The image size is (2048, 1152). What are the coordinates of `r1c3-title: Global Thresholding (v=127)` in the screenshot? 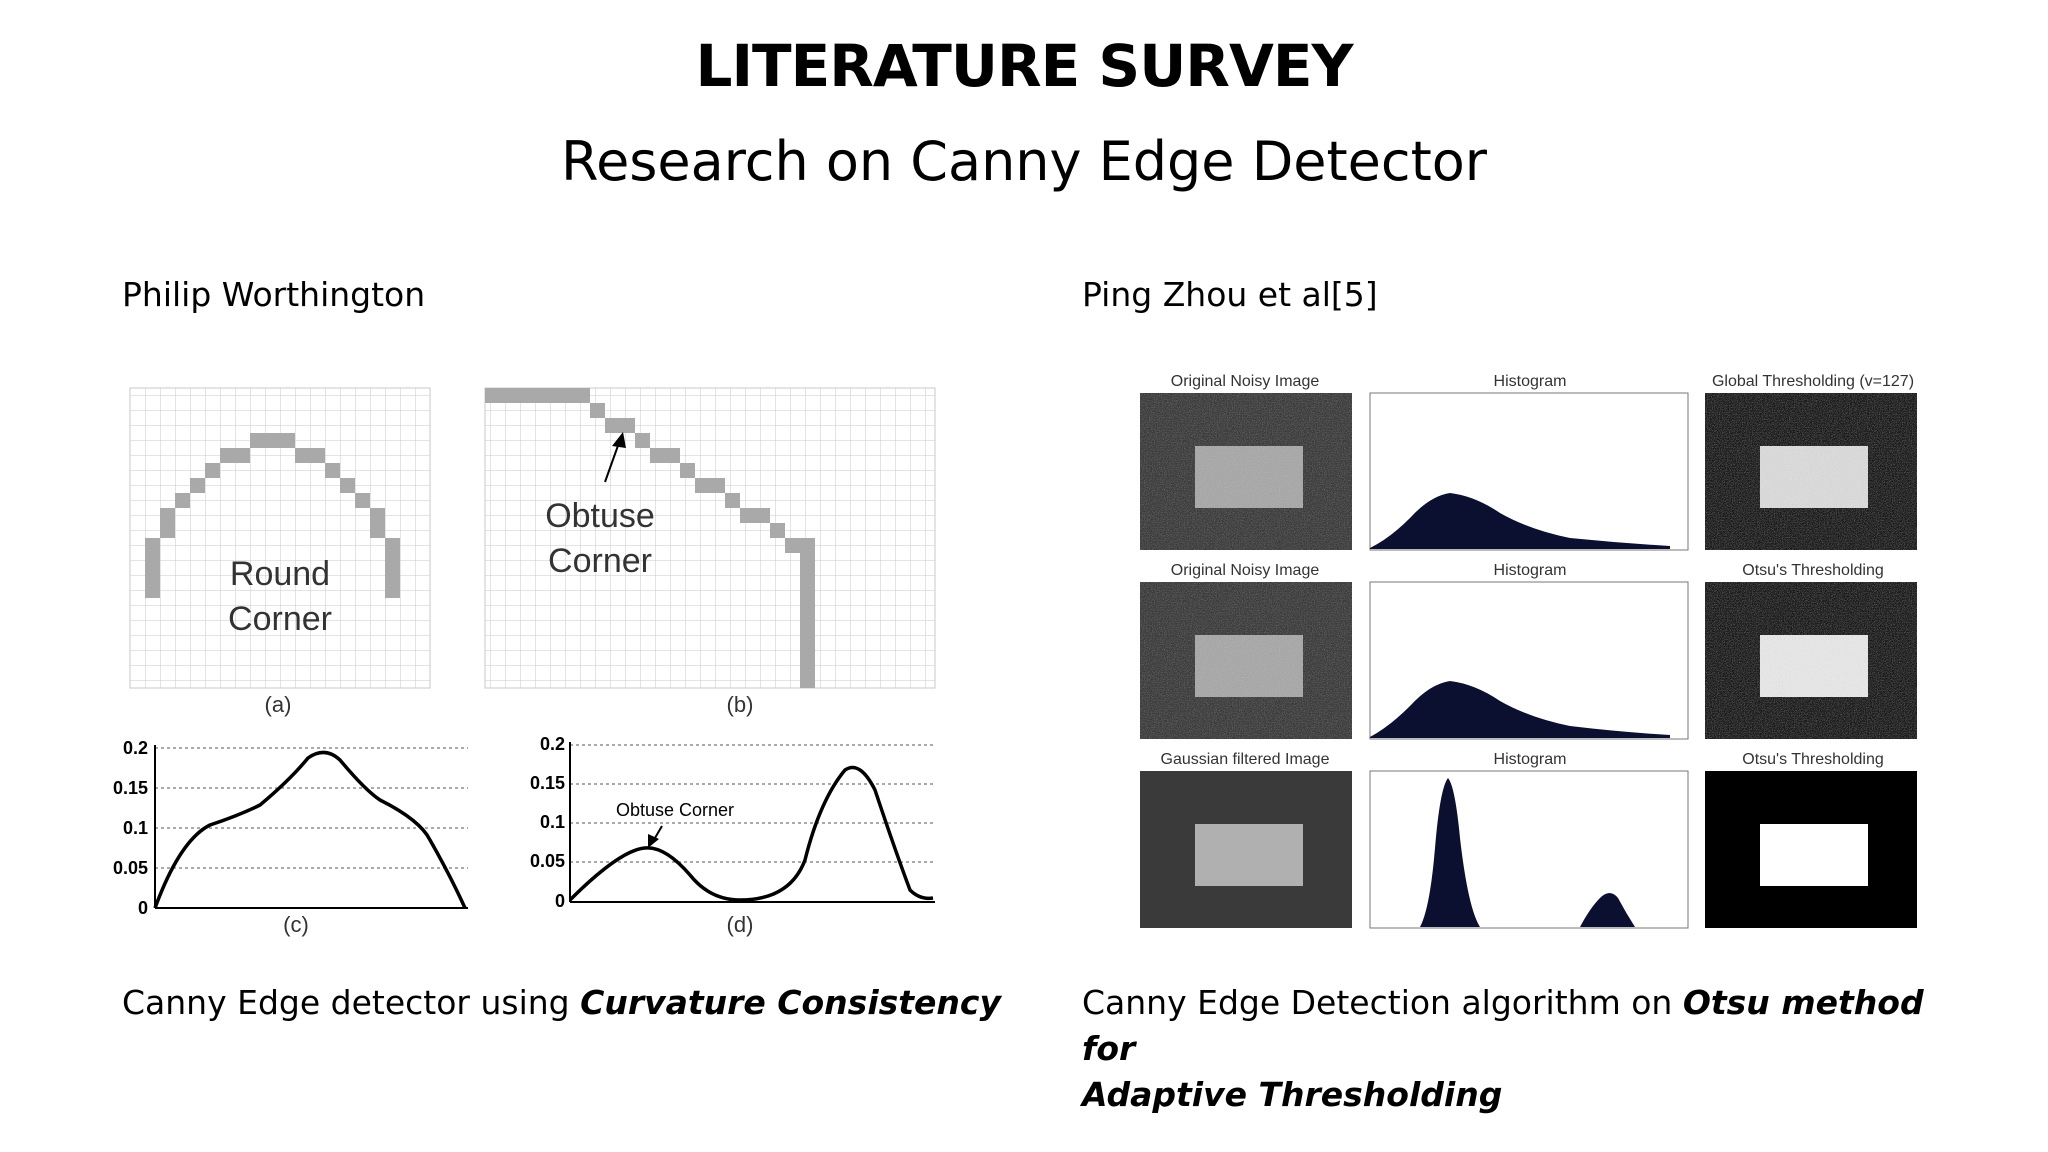 It's located at (1813, 381).